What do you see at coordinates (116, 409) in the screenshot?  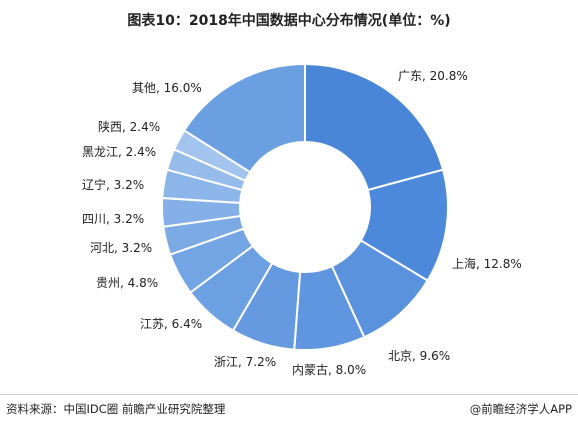 I see `source-note: 资料来源：中国IDC圈 前瞻产业研究院整理` at bounding box center [116, 409].